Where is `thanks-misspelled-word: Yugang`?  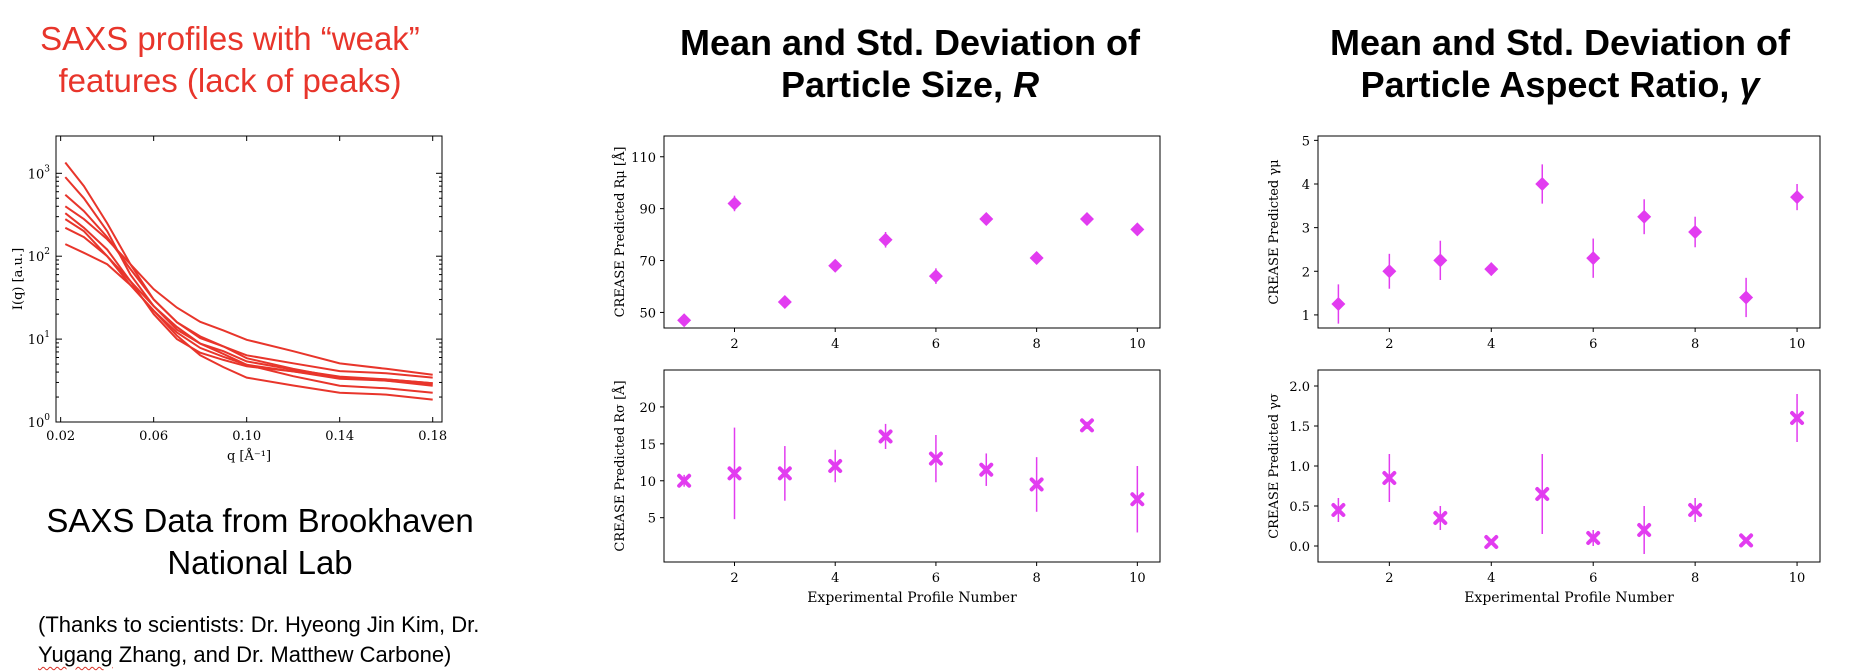
thanks-misspelled-word: Yugang is located at coordinates (75, 654).